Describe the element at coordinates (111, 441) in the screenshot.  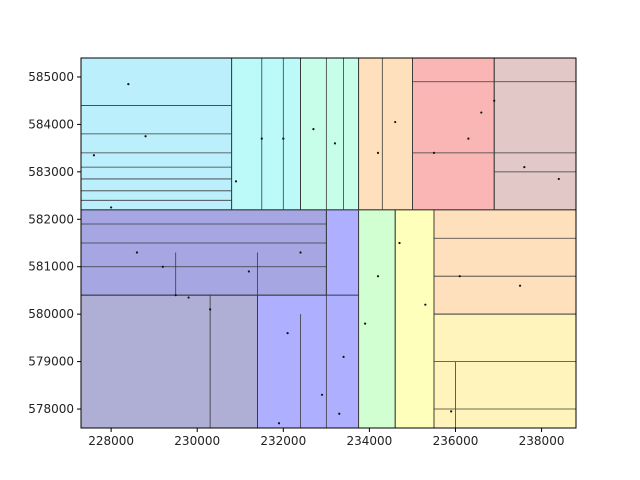
I see `x-tick-label: 228000` at that location.